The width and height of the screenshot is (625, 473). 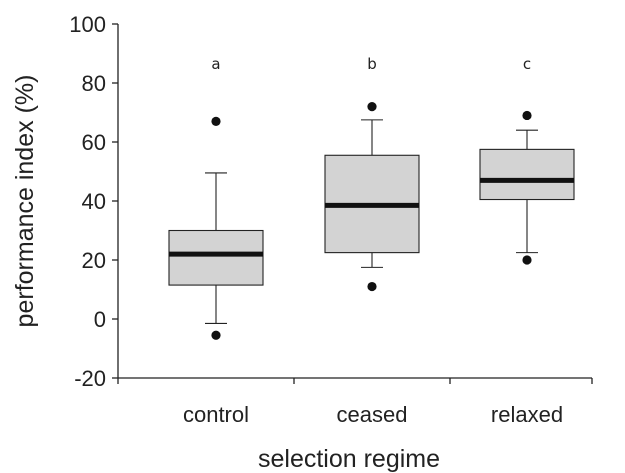 I want to click on box-relaxed, so click(x=527, y=187).